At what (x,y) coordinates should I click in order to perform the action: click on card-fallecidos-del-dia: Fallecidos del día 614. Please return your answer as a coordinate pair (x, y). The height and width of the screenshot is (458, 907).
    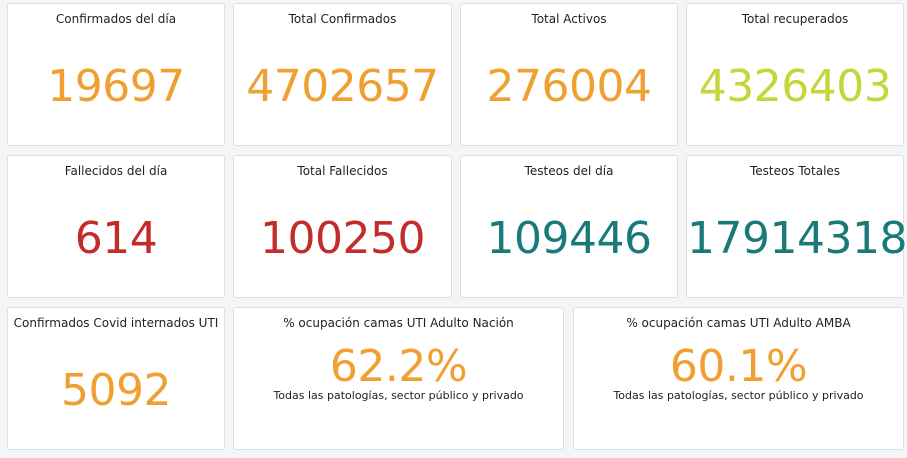
    Looking at the image, I should click on (116, 226).